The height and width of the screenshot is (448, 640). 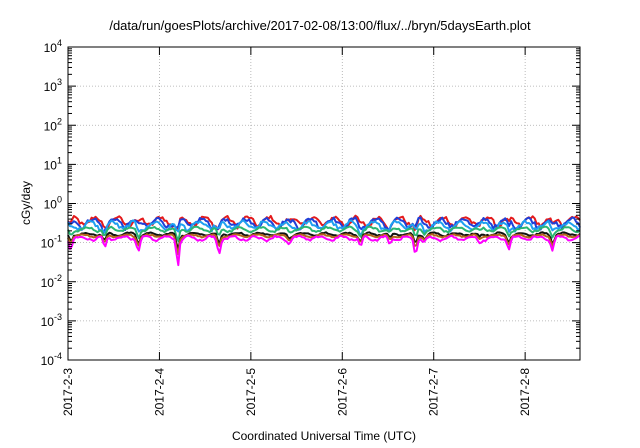 What do you see at coordinates (159, 392) in the screenshot?
I see `x-tick-label: 2017-2-4` at bounding box center [159, 392].